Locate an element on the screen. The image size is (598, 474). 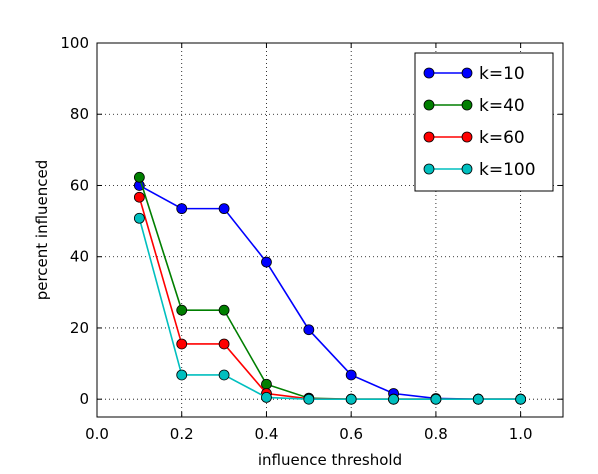
y-tick-label: 40 is located at coordinates (79, 257).